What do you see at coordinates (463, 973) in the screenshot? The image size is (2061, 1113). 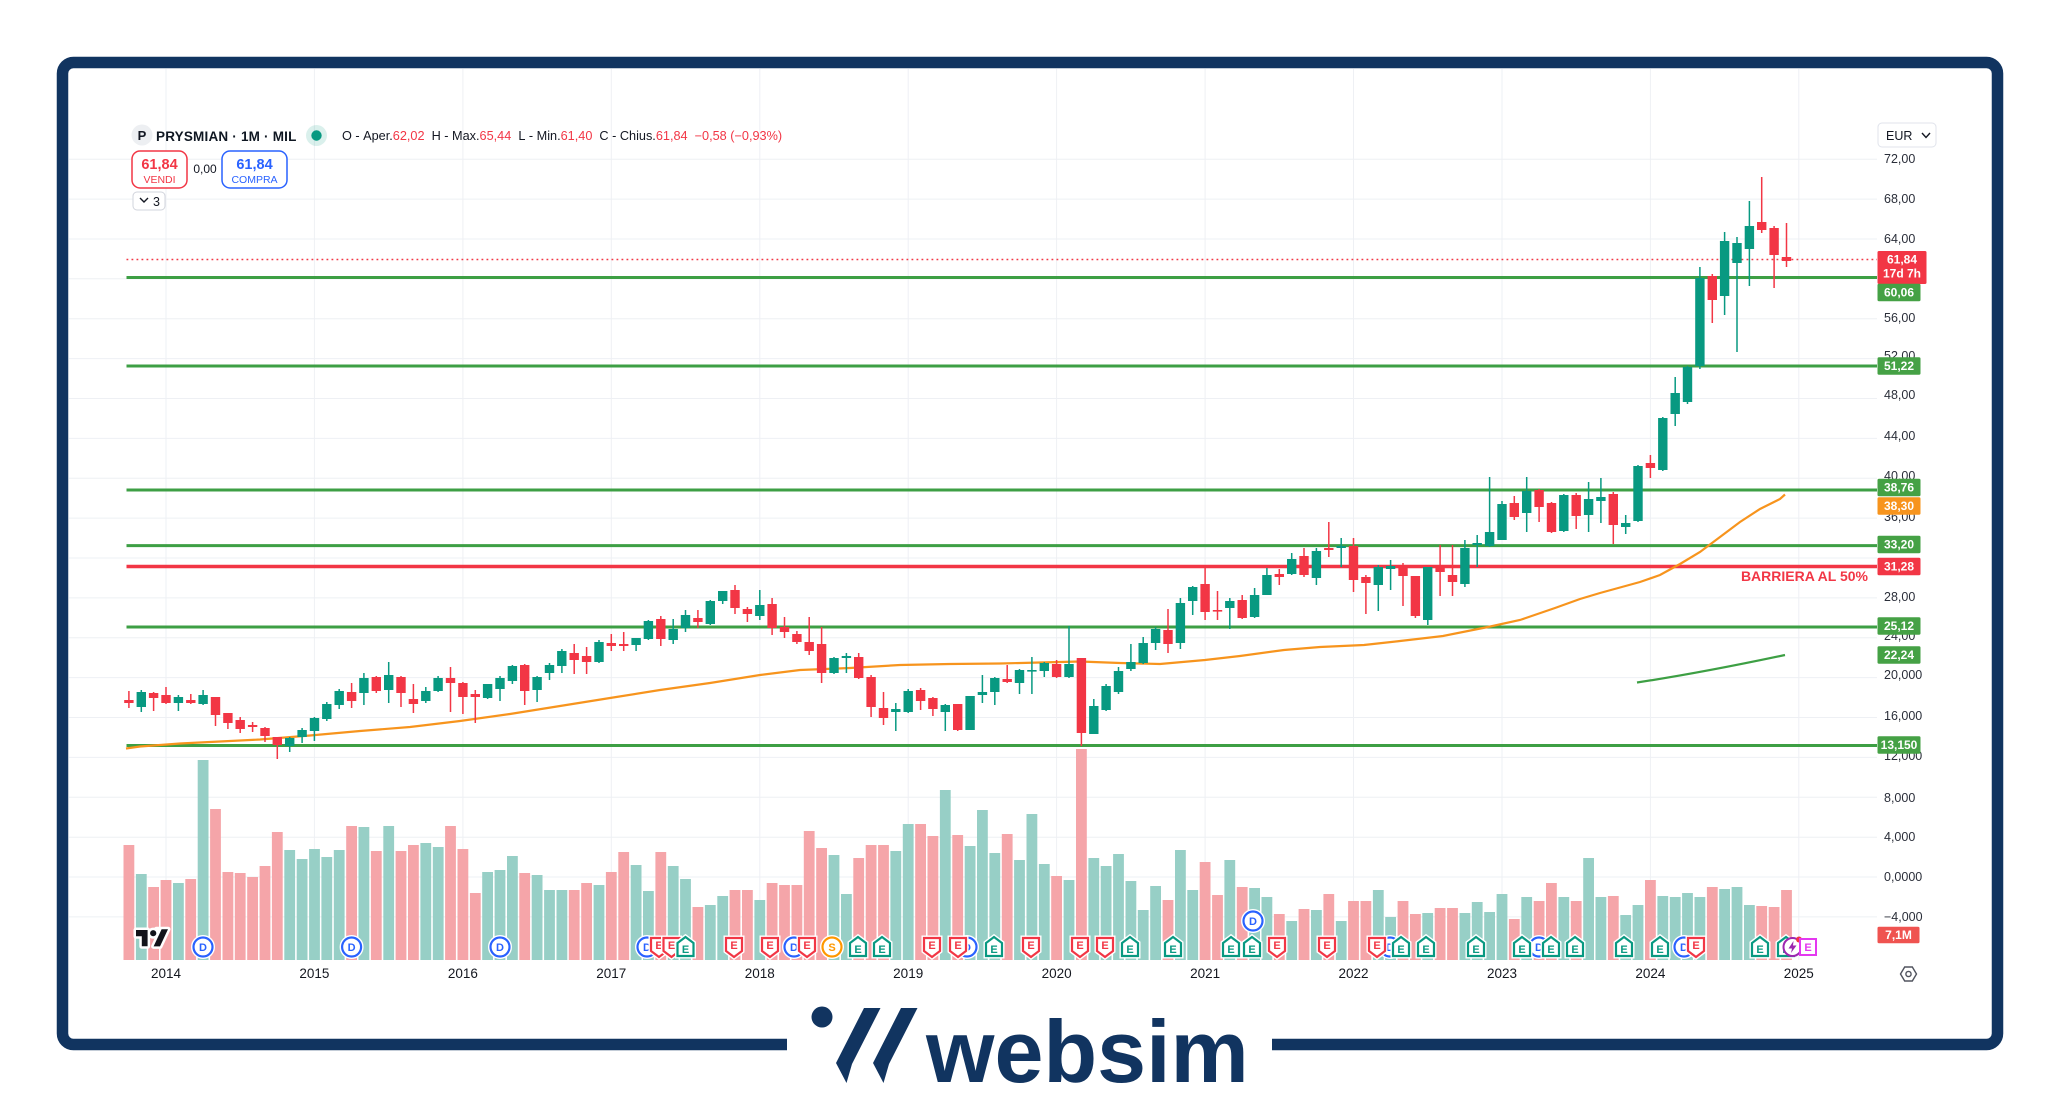 I see `svg-text: 2016` at bounding box center [463, 973].